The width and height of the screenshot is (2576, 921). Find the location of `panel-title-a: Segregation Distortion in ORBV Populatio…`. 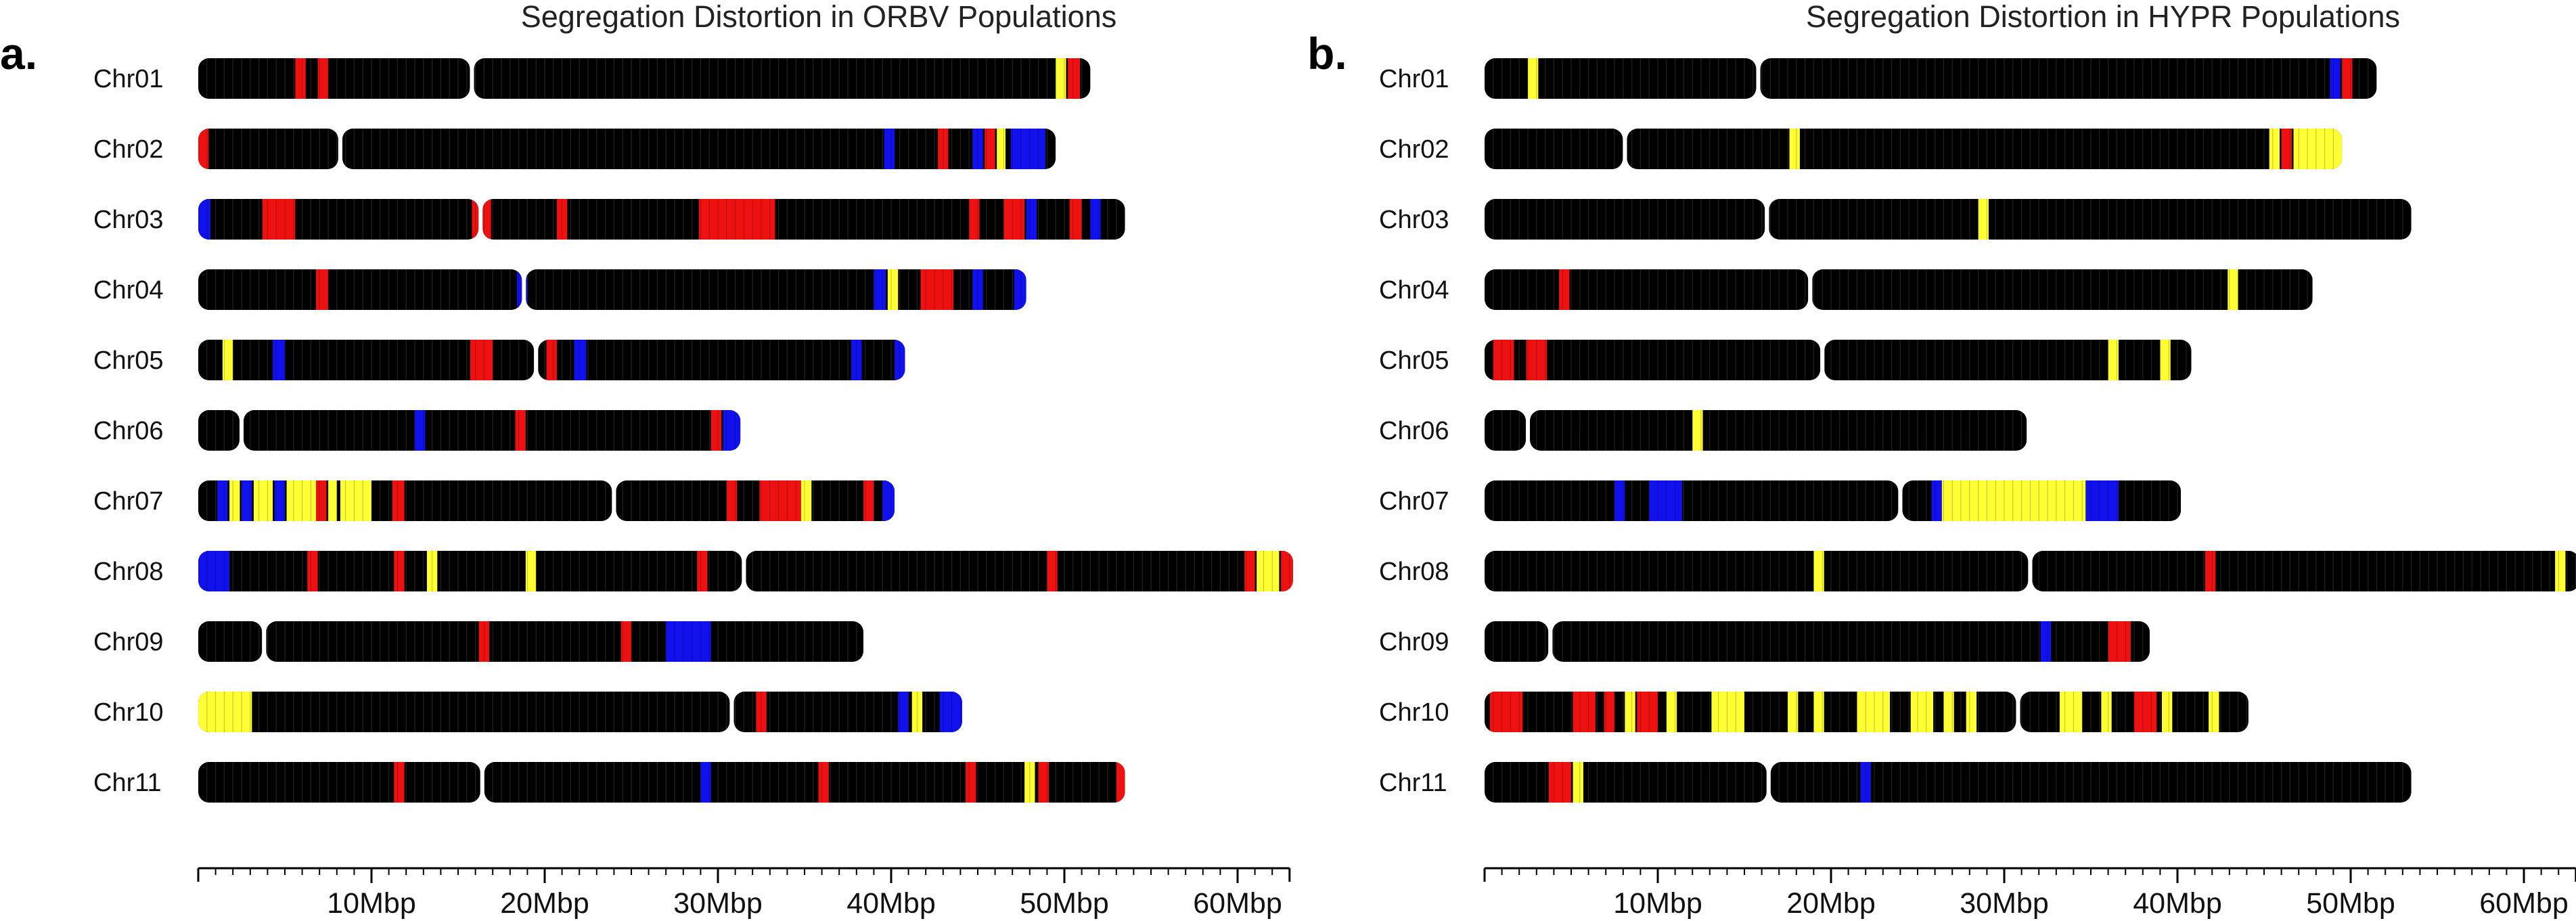

panel-title-a: Segregation Distortion in ORBV Populatio… is located at coordinates (819, 17).